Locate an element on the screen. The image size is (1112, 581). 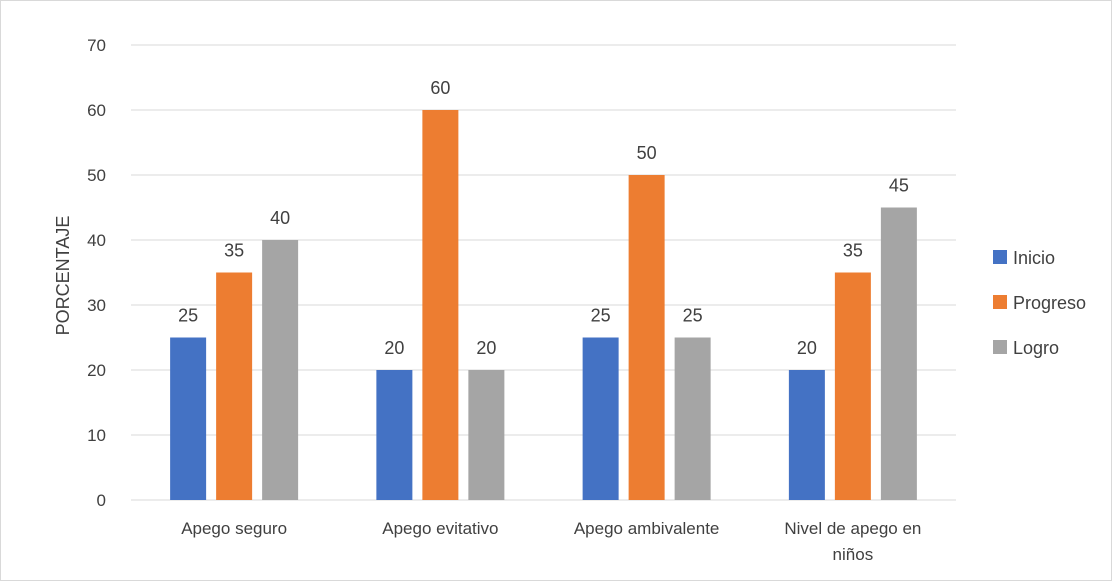
legend: Inicio Progreso Logro is located at coordinates (1039, 303).